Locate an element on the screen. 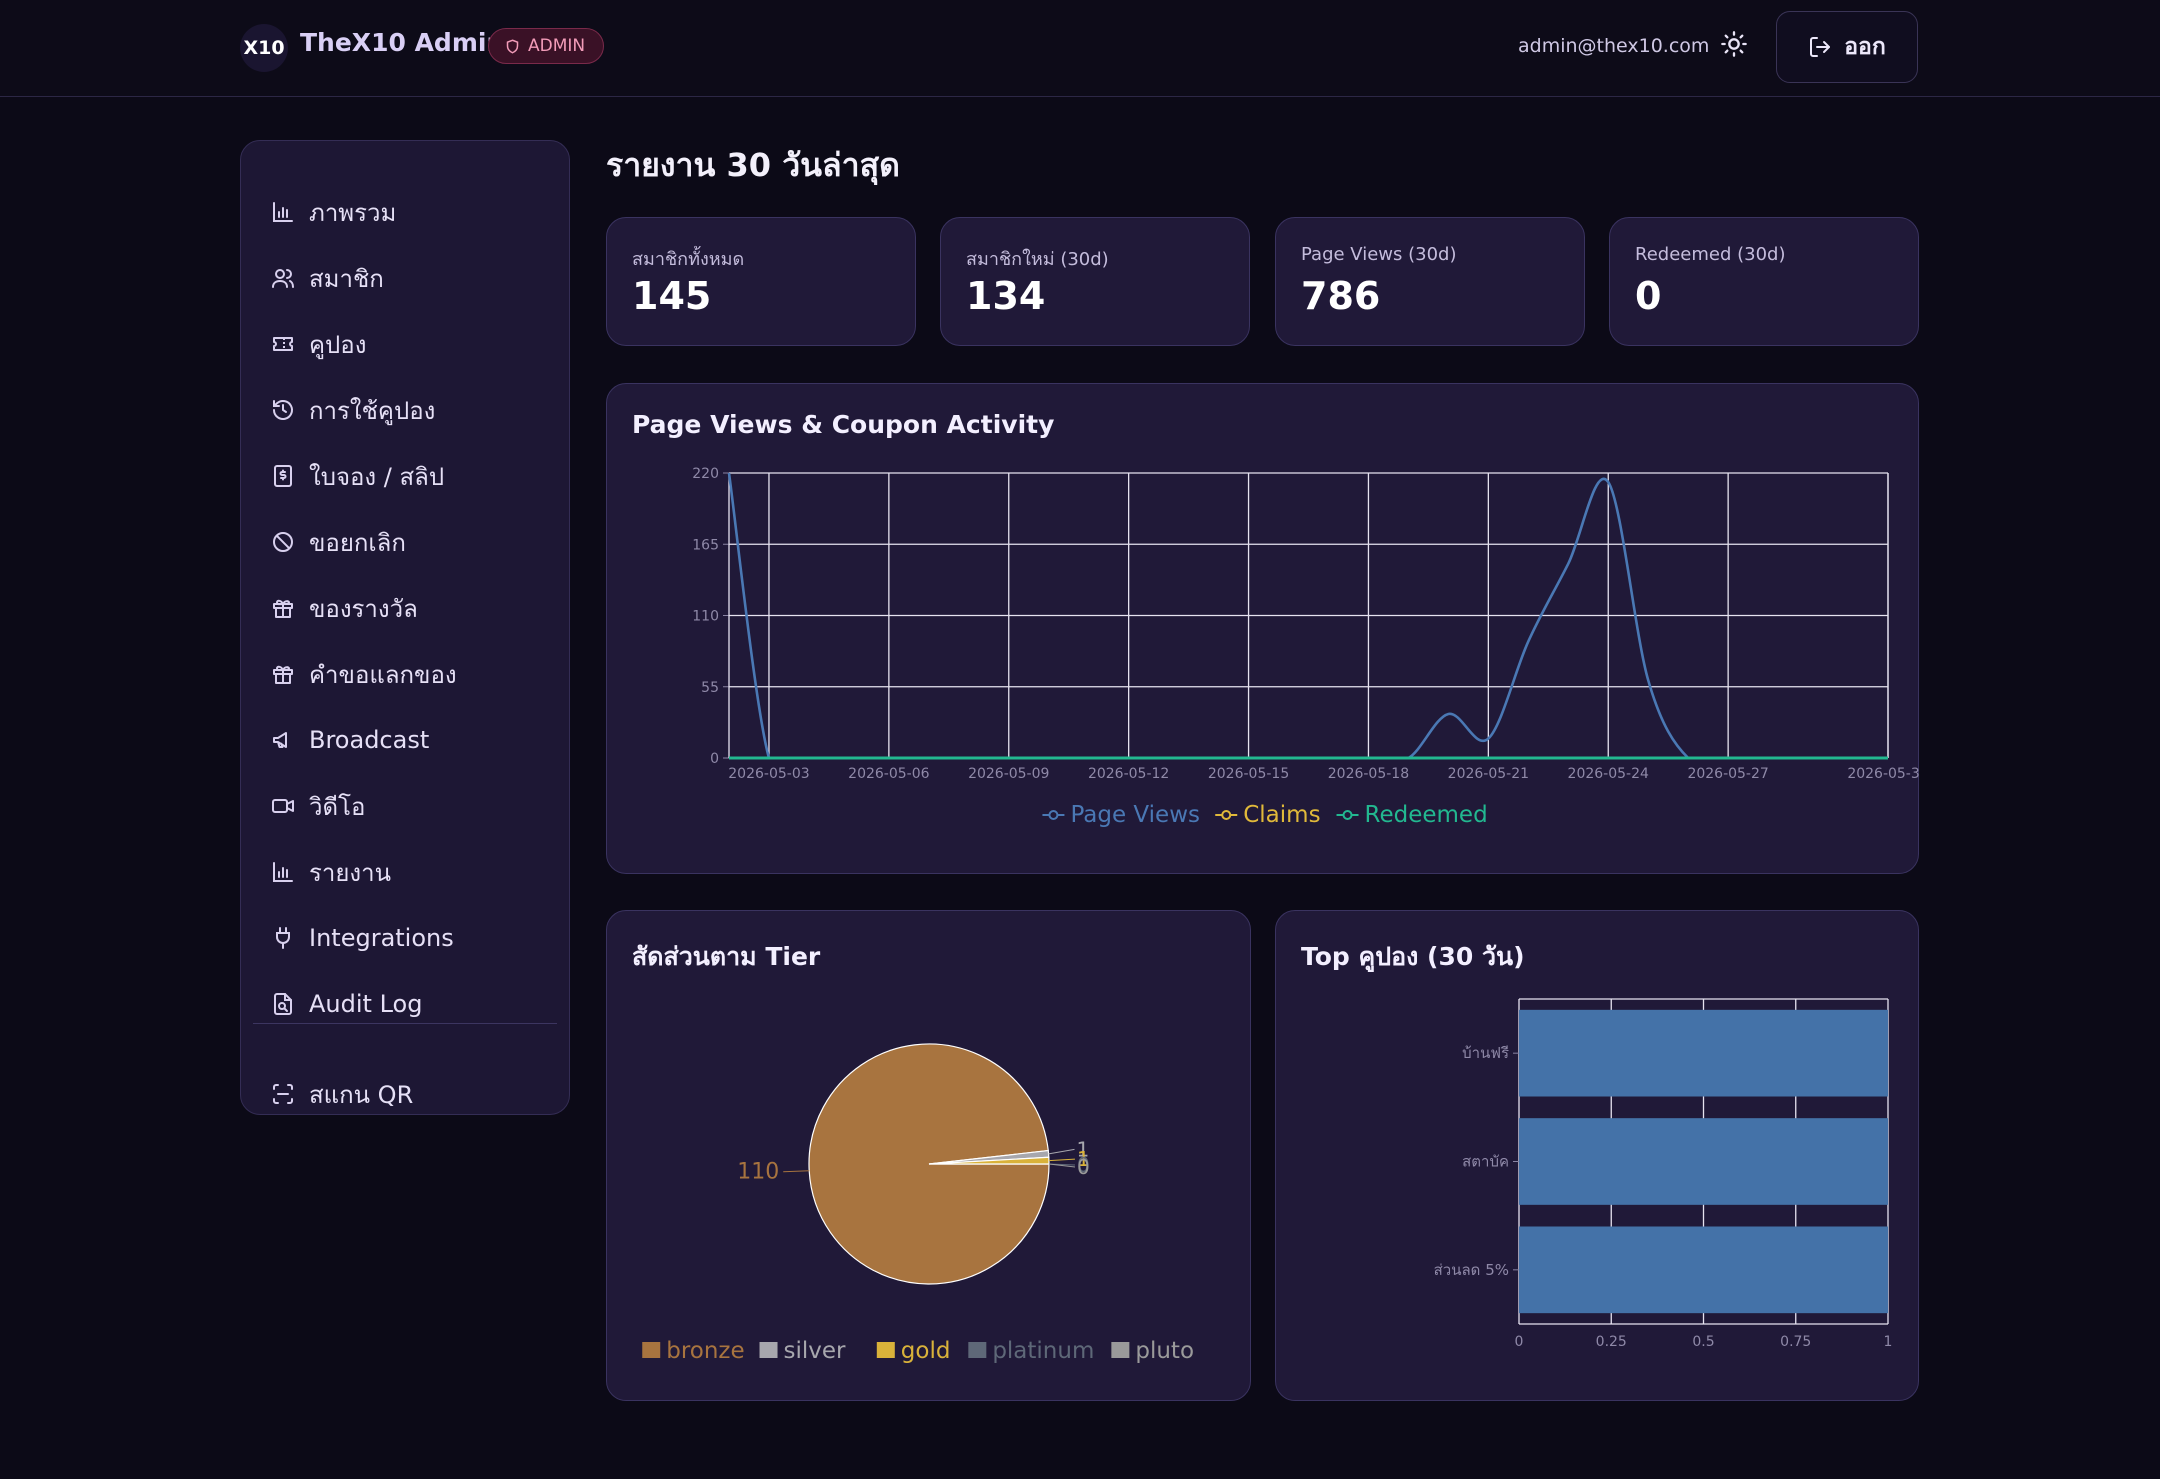 This screenshot has height=1479, width=2160. sidebar-item-overview: ภาพรวม is located at coordinates (411, 212).